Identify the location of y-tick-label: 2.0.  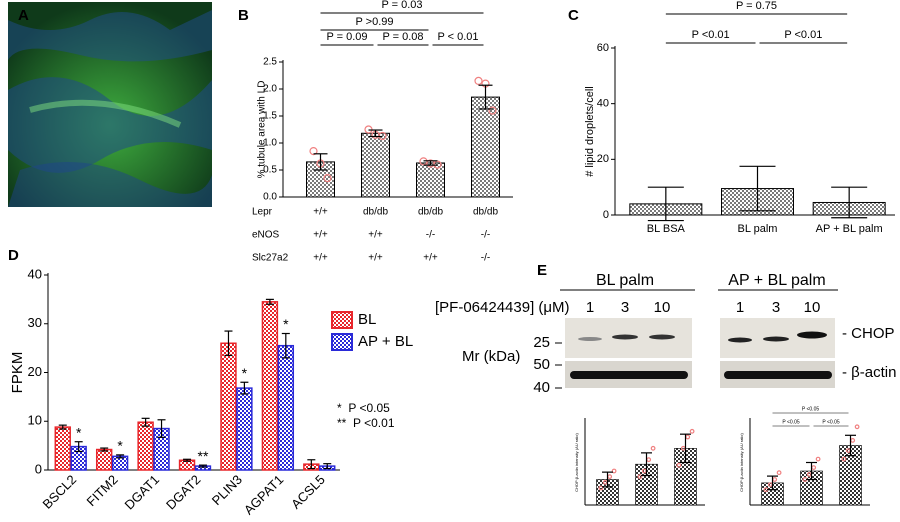
(270, 89).